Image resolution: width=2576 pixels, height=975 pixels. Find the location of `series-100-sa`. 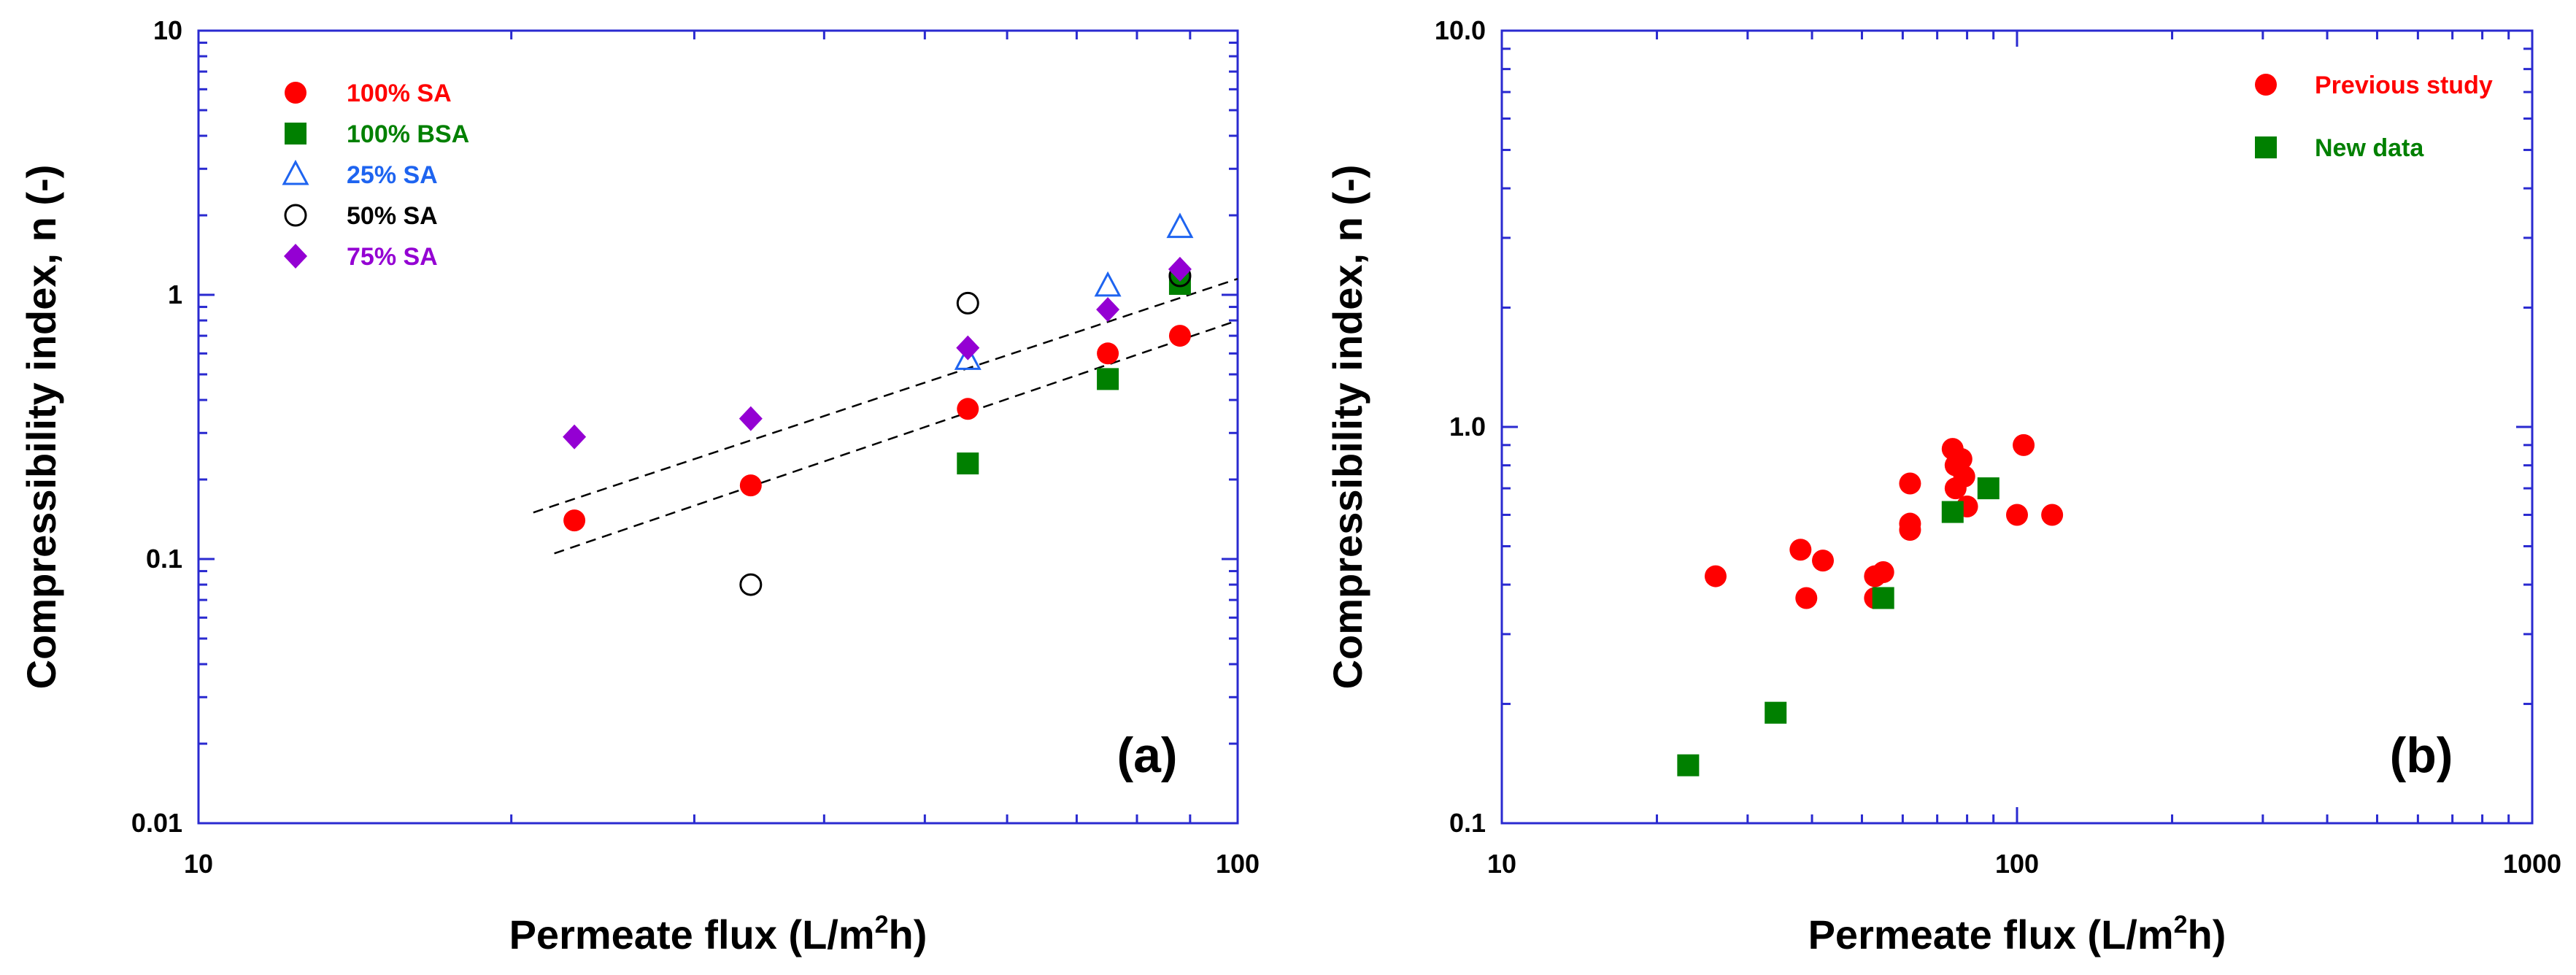

series-100-sa is located at coordinates (877, 428).